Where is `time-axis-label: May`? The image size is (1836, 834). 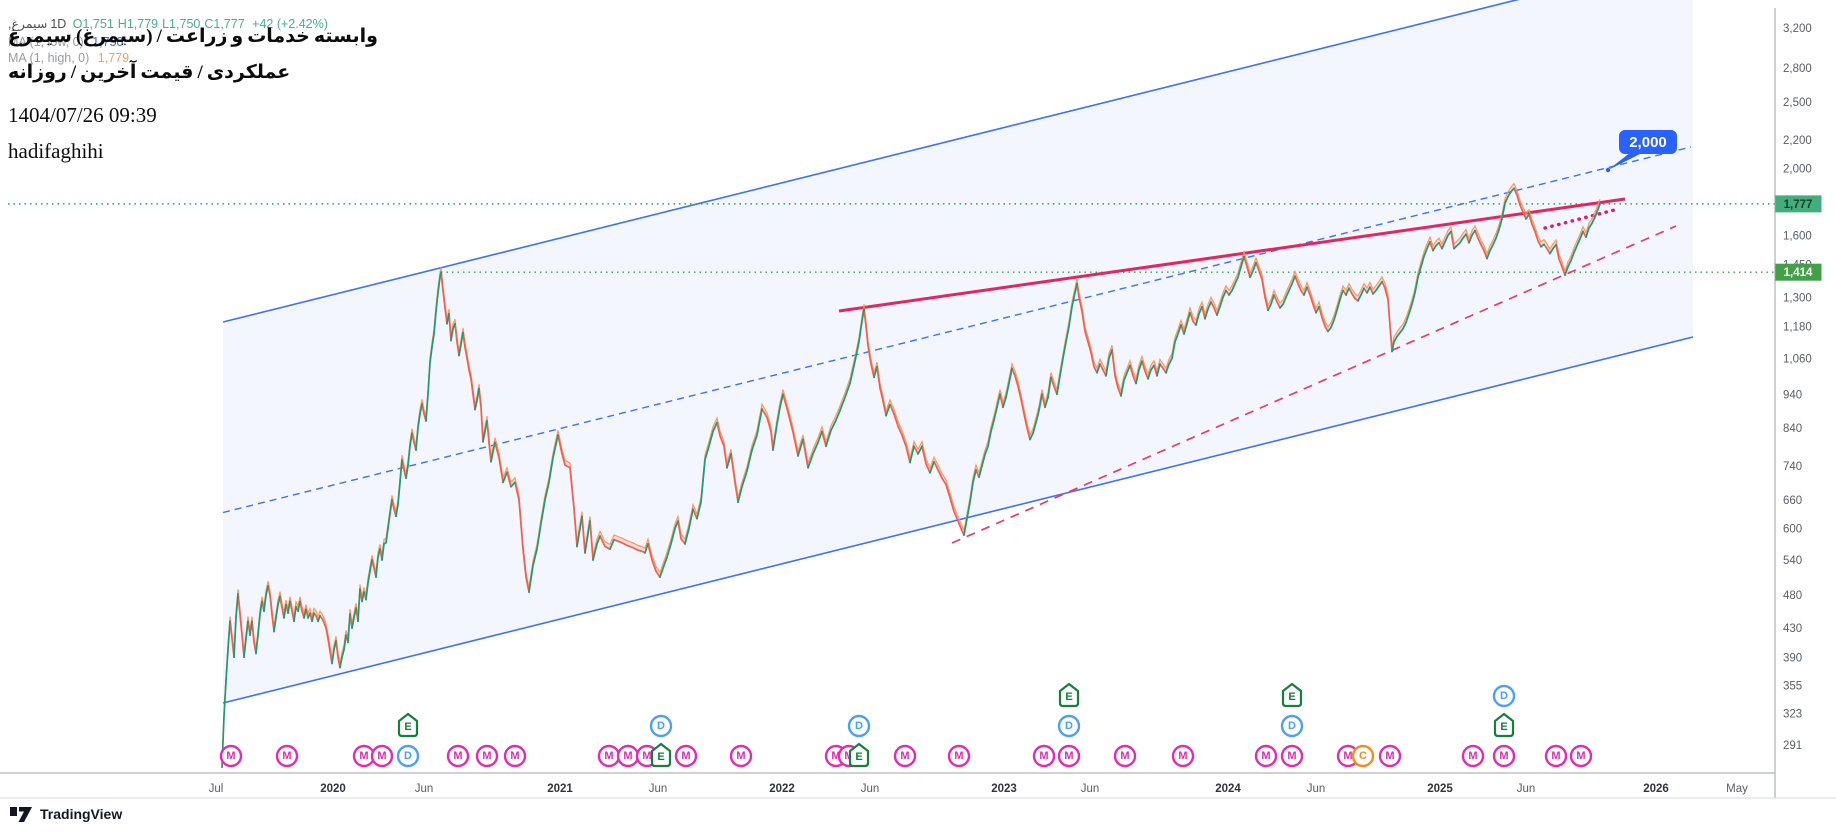
time-axis-label: May is located at coordinates (1737, 789).